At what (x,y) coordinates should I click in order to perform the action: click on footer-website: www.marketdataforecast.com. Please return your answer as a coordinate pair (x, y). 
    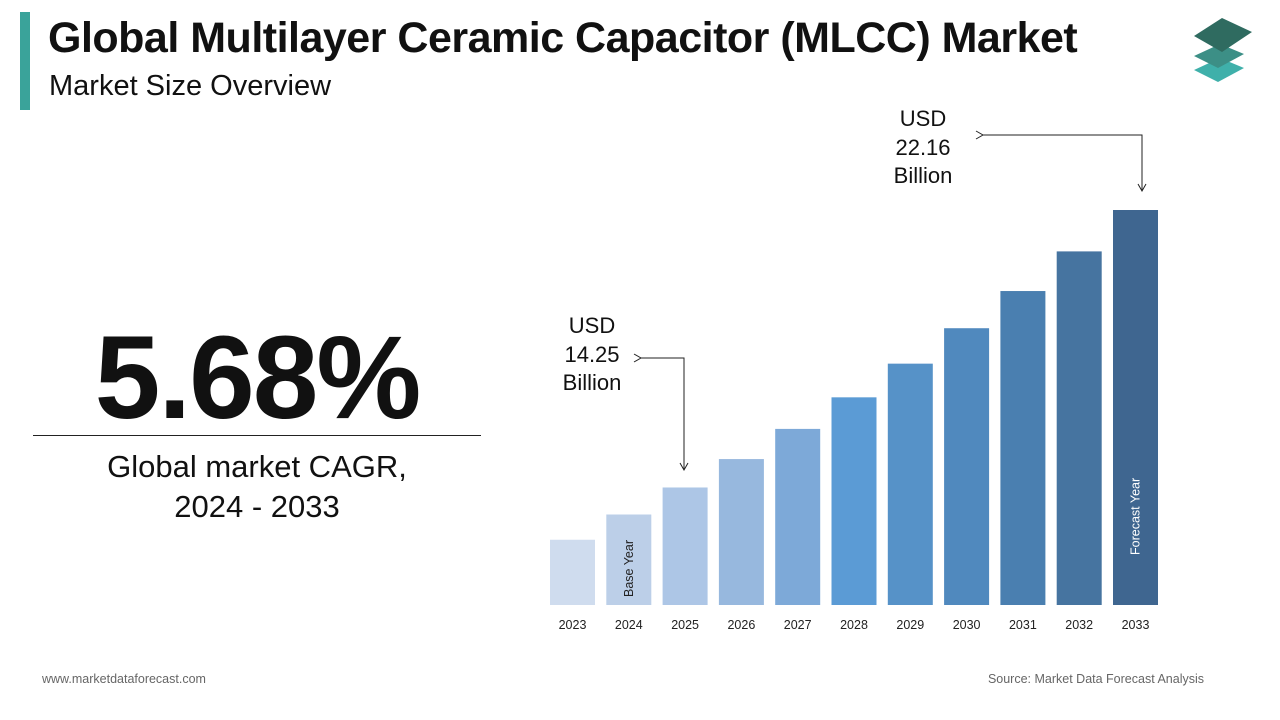
    Looking at the image, I should click on (124, 679).